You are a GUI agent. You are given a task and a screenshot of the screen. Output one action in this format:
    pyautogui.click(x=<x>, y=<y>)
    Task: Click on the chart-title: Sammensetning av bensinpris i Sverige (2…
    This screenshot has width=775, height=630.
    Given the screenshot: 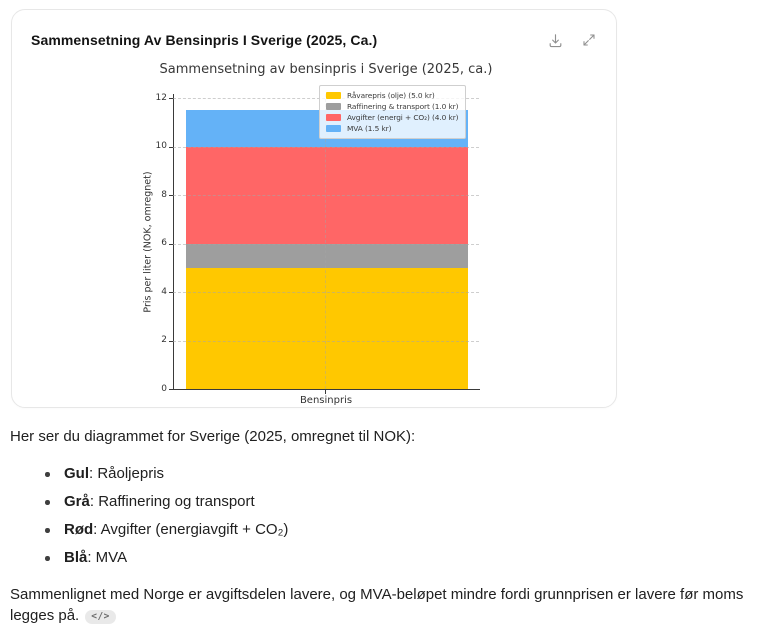 What is the action you would take?
    pyautogui.click(x=326, y=69)
    